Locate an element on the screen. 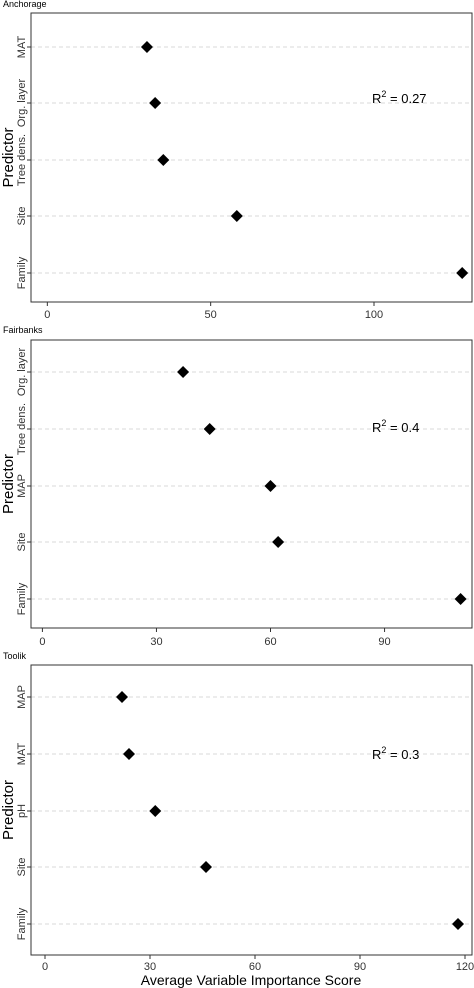 The height and width of the screenshot is (988, 474). panel-title: Anchorage is located at coordinates (25, 4).